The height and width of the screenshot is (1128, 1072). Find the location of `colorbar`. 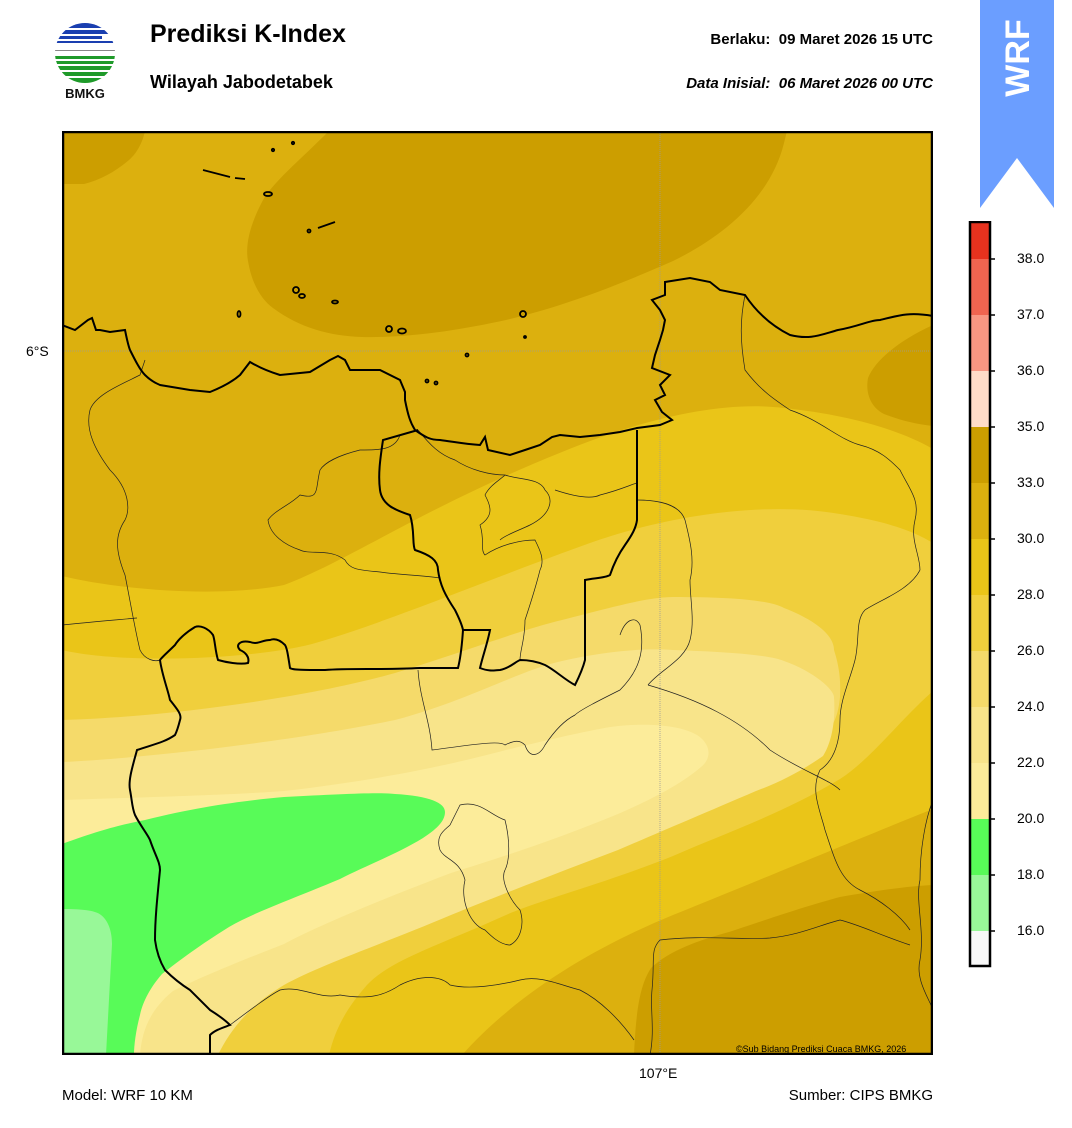

colorbar is located at coordinates (981, 594).